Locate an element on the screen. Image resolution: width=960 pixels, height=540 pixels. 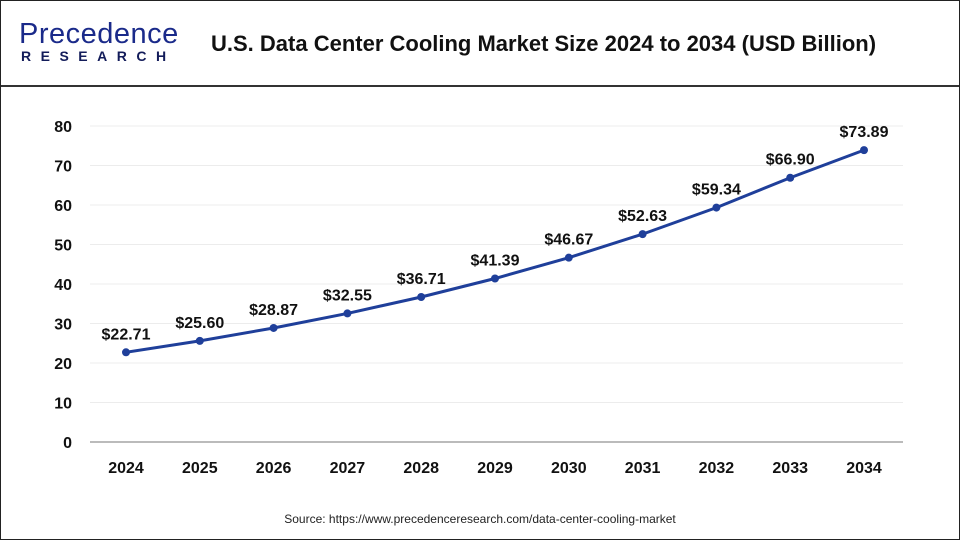
logo: Precedence RESEARCH is located at coordinates (99, 41).